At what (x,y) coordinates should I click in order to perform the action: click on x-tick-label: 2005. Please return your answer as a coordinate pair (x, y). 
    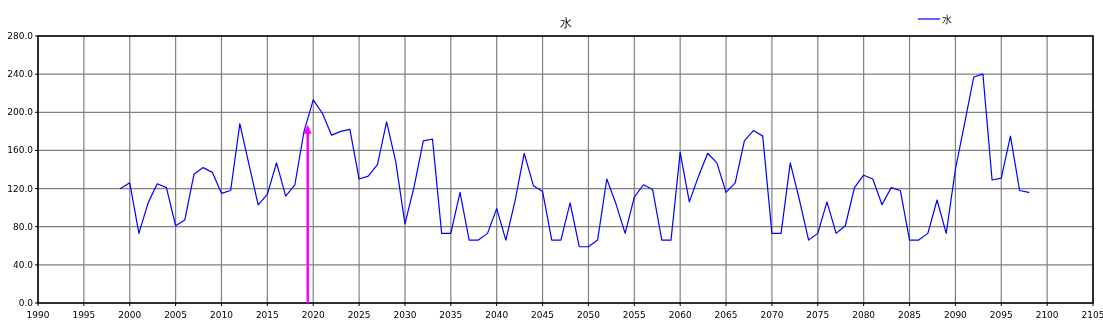
    Looking at the image, I should click on (176, 315).